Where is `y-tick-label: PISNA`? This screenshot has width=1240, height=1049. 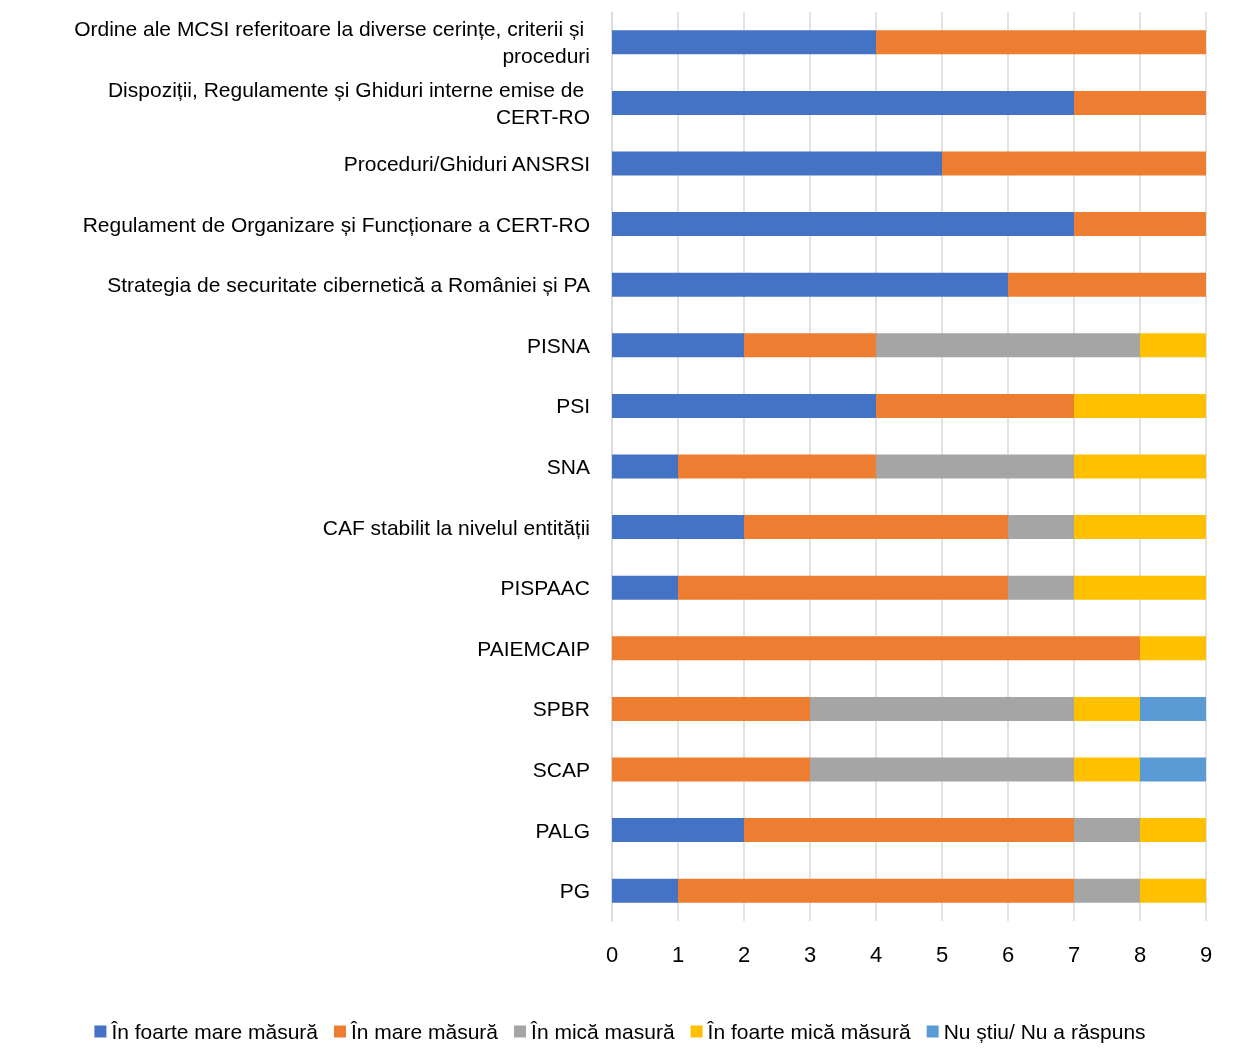 y-tick-label: PISNA is located at coordinates (558, 345).